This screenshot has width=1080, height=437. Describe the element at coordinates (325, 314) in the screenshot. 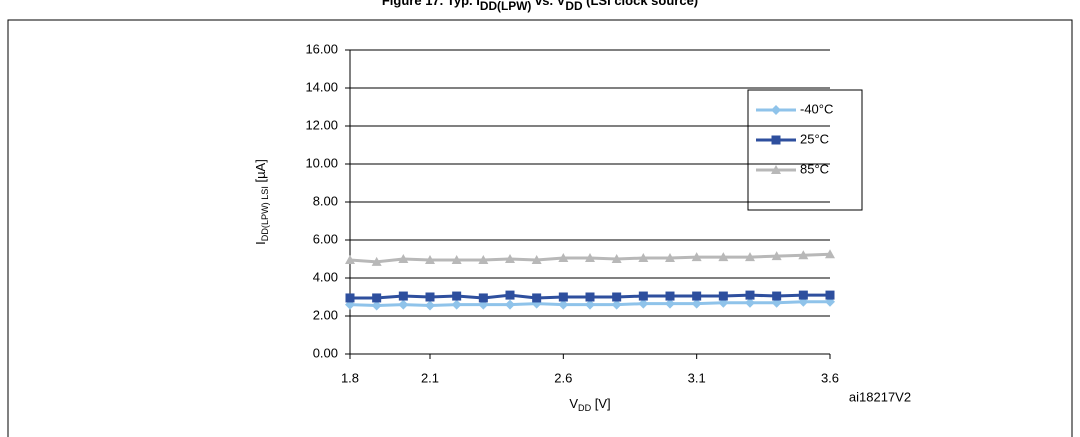

I see `y-tick-label: 2.00` at that location.